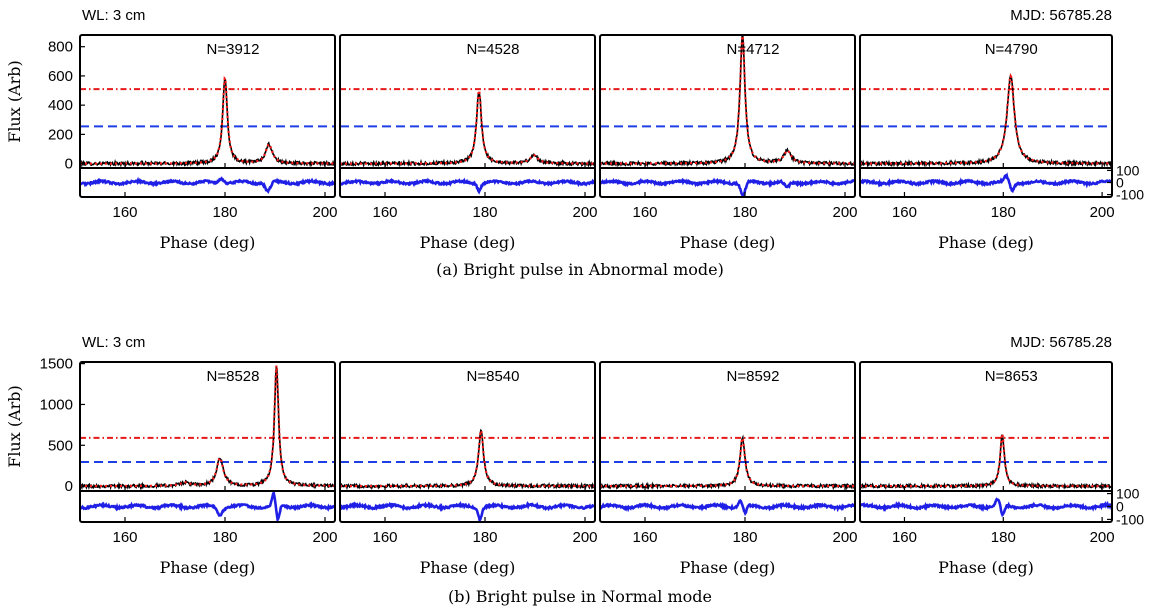 This screenshot has width=1161, height=610. Describe the element at coordinates (1011, 376) in the screenshot. I see `panel-count-label: N=8653` at that location.